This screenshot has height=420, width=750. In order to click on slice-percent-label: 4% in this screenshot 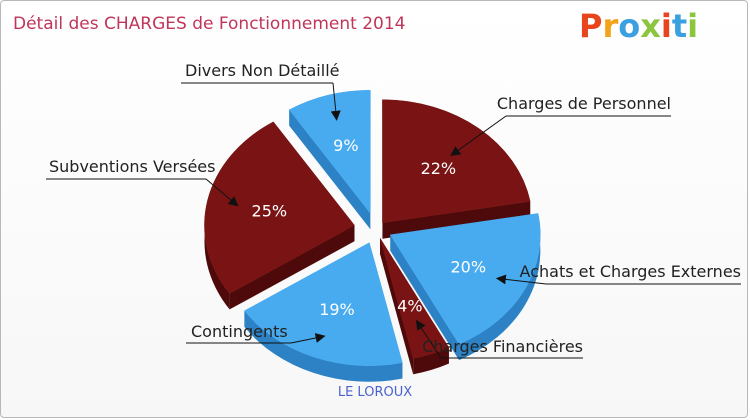, I will do `click(409, 305)`.